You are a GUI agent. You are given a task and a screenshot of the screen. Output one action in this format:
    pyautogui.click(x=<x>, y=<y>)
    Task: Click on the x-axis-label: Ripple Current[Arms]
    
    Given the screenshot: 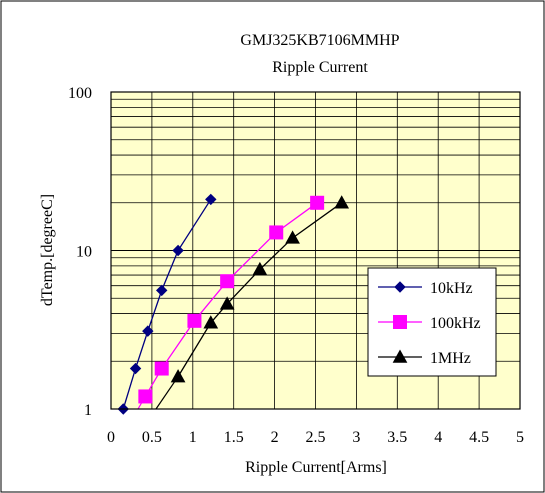 What is the action you would take?
    pyautogui.click(x=316, y=467)
    